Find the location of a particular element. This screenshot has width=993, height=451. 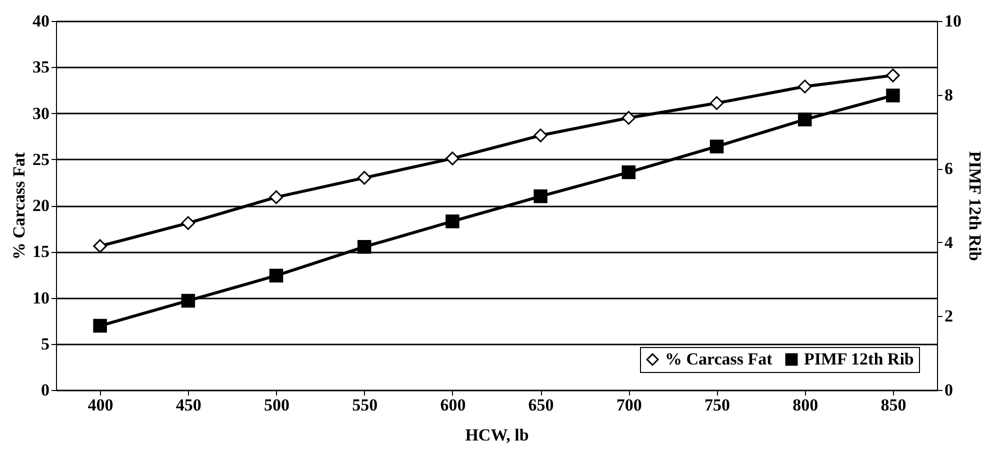

x-tick-label: 400 is located at coordinates (101, 405).